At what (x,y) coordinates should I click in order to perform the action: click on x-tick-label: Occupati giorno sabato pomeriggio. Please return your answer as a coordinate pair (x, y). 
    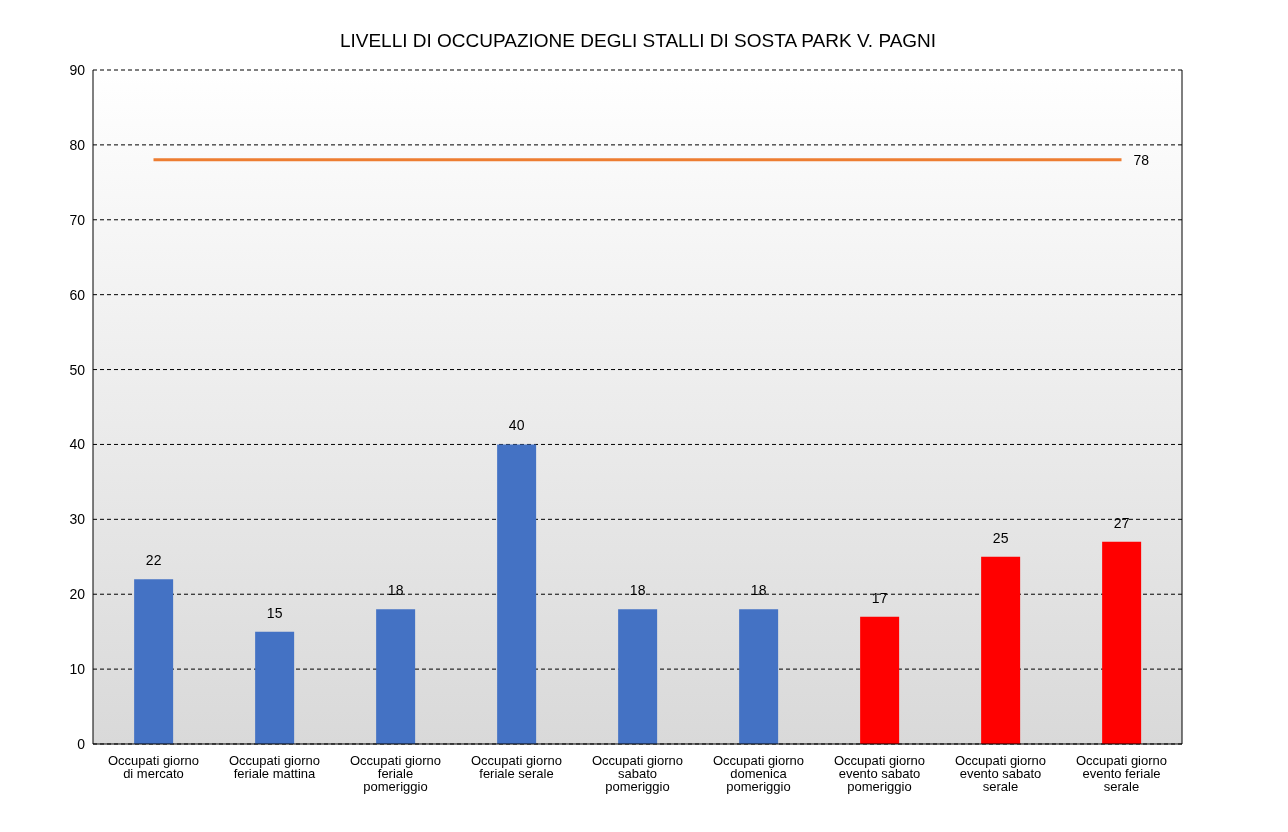
    Looking at the image, I should click on (637, 774).